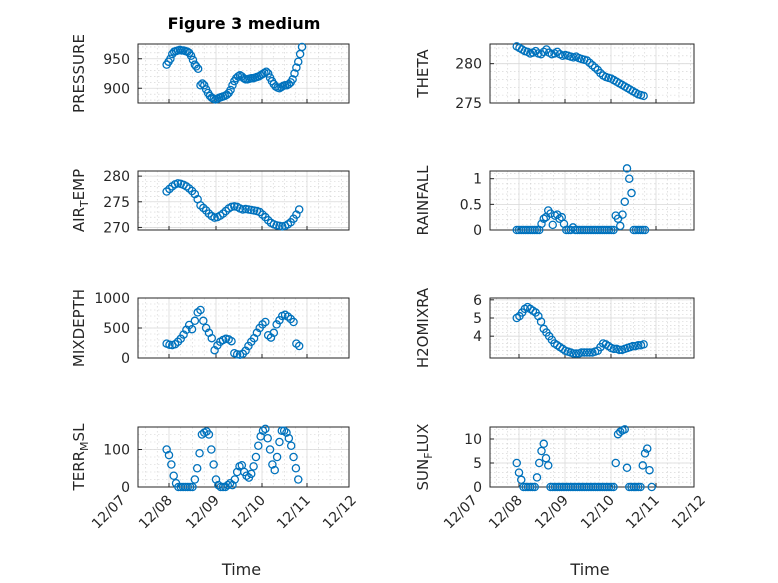 This screenshot has width=778, height=583. I want to click on air_temp-ytick-label: 275, so click(116, 203).